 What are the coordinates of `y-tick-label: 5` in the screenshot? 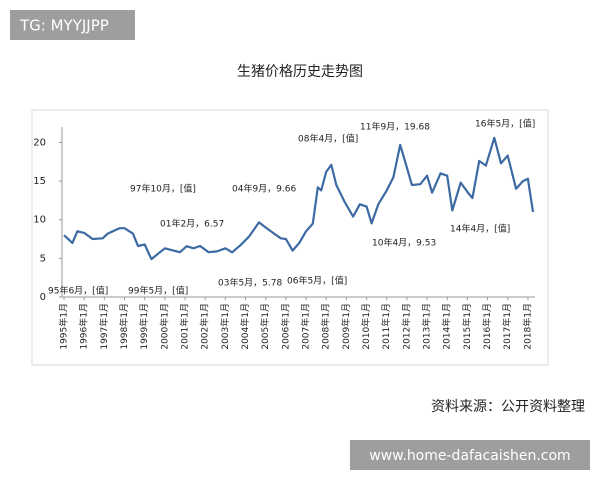 It's located at (43, 258).